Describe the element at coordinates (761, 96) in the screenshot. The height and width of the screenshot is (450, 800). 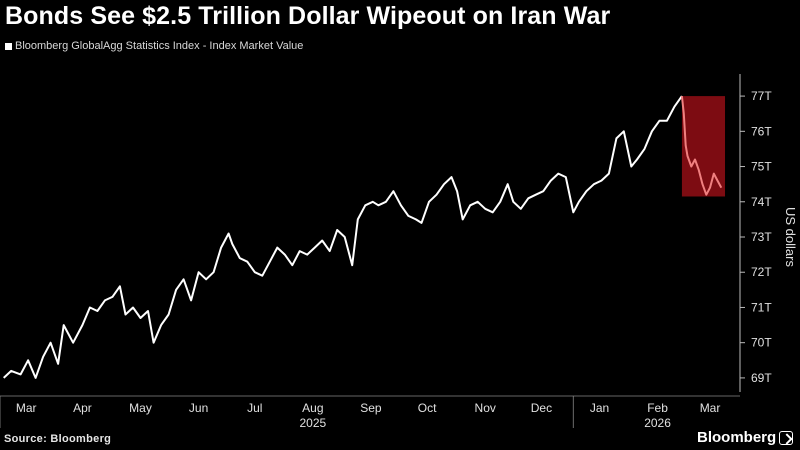
I see `y-tick-label: 77T` at that location.